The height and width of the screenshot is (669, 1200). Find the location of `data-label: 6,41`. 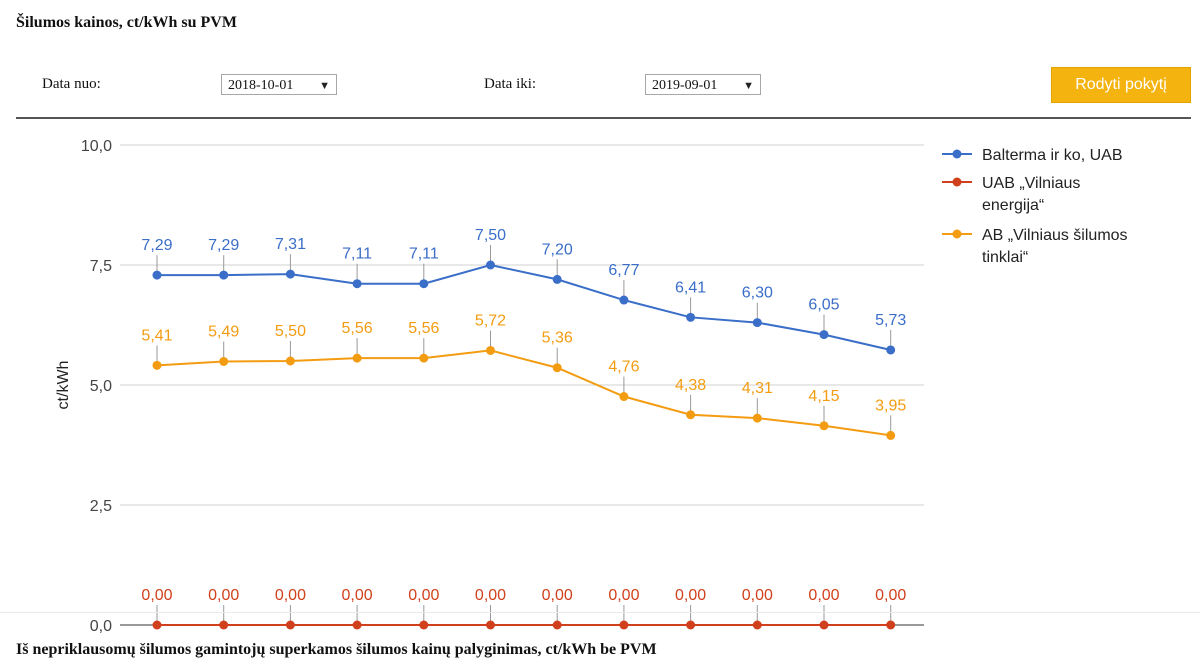

data-label: 6,41 is located at coordinates (690, 287).